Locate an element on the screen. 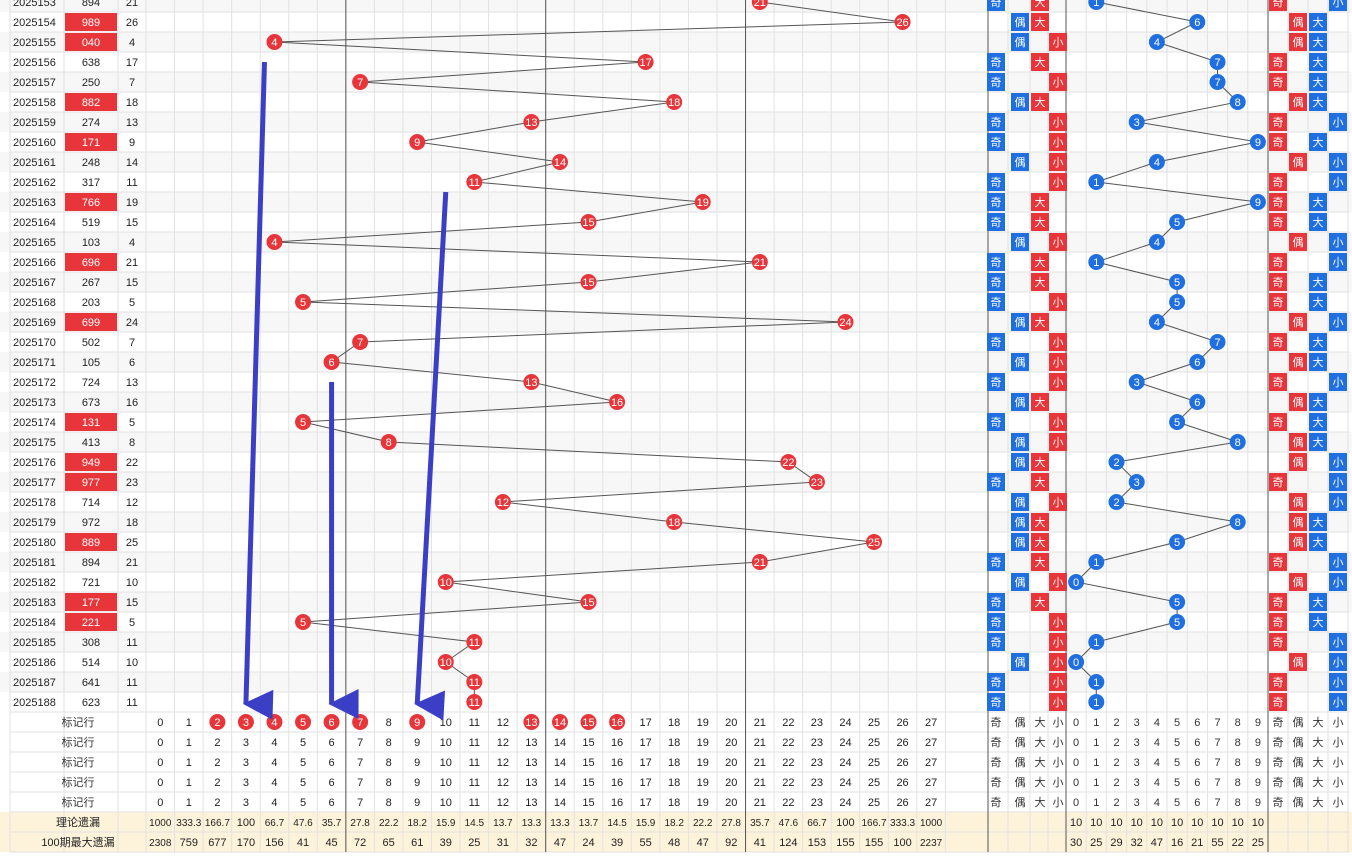 This screenshot has width=1352, height=865. issue-number: 2025176 is located at coordinates (34, 463).